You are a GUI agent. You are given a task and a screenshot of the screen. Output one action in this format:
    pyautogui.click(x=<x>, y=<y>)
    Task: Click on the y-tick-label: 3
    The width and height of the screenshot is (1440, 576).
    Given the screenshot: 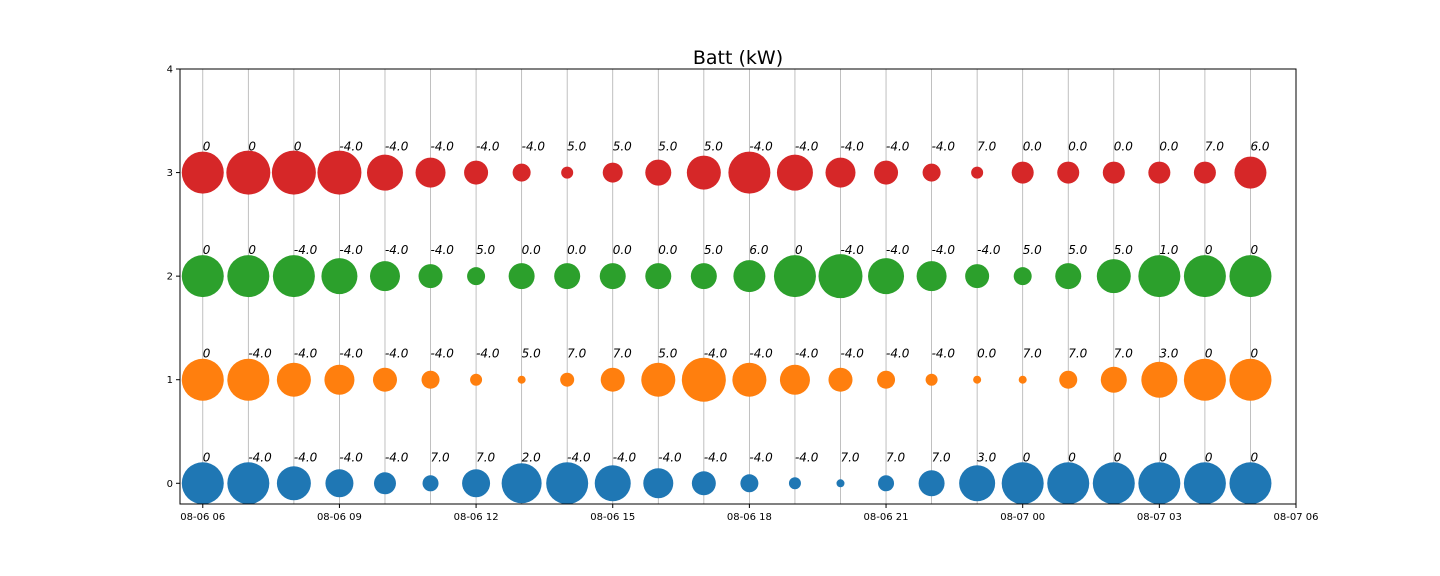 What is the action you would take?
    pyautogui.click(x=170, y=173)
    